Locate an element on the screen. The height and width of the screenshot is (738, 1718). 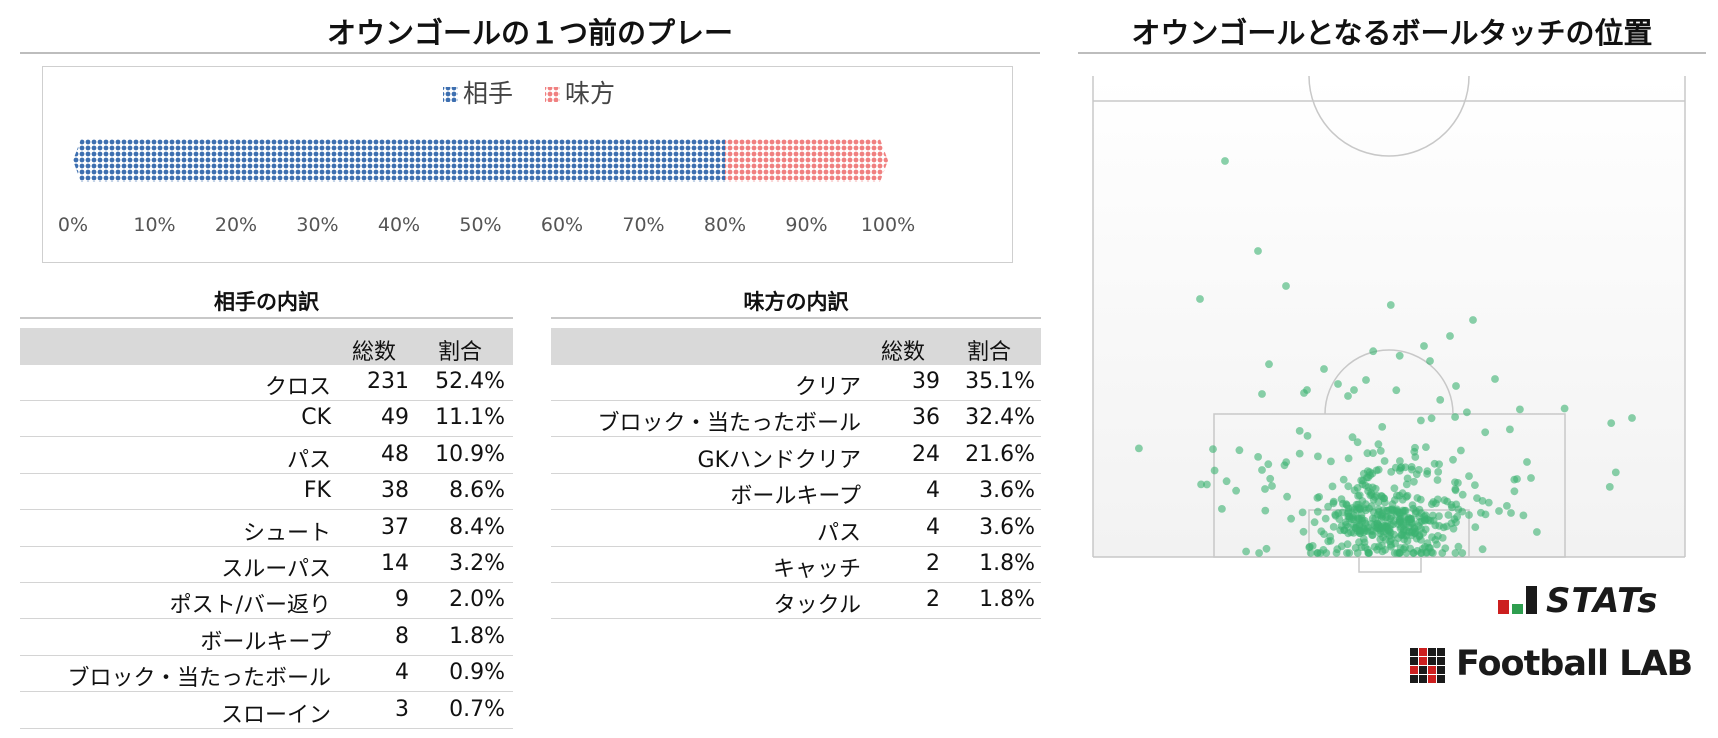
table-row: シュート 37 8.4% is located at coordinates (266, 529).